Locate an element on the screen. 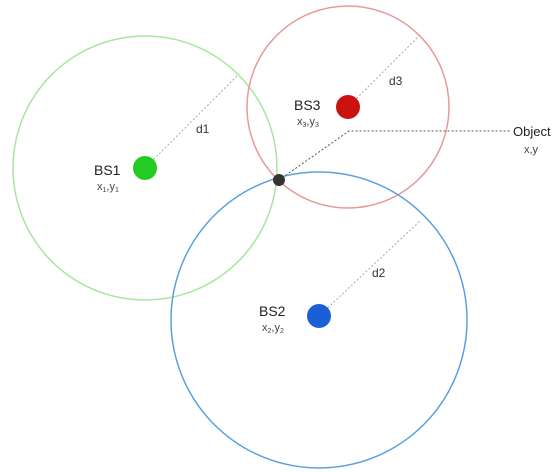 The height and width of the screenshot is (472, 558). bs3-marker is located at coordinates (348, 107).